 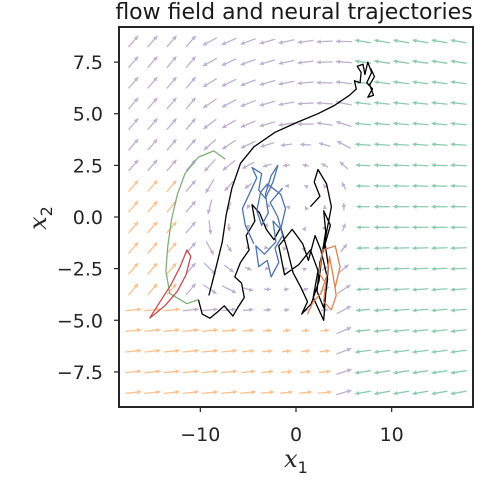 I want to click on x-axis-ticks: −10 0 10, so click(x=292, y=426).